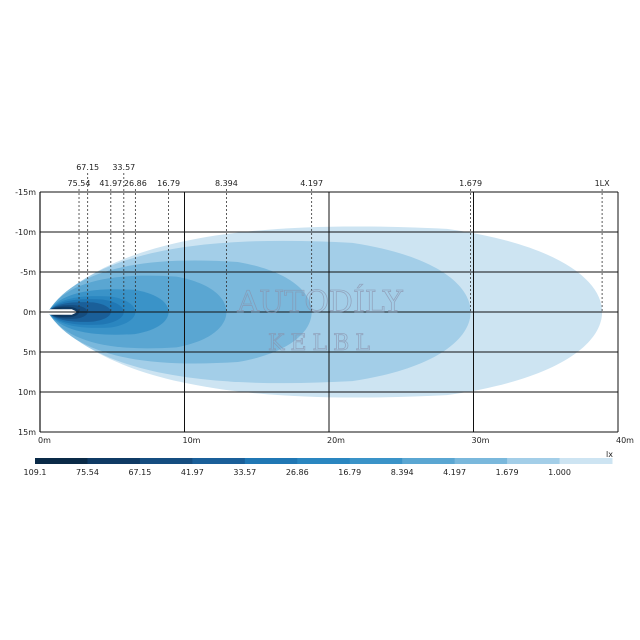 The image size is (640, 640). What do you see at coordinates (44, 440) in the screenshot?
I see `x-tick-label: 0m` at bounding box center [44, 440].